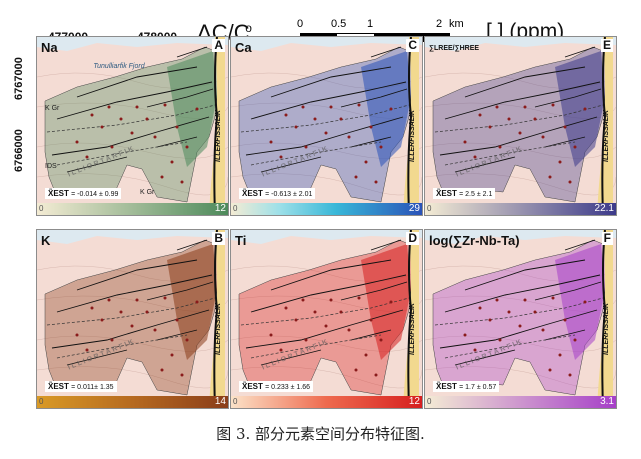 This screenshot has width=641, height=459. Describe the element at coordinates (466, 386) in the screenshot. I see `panel-statistic: X̃EST = 1.7 ± 0.57` at that location.